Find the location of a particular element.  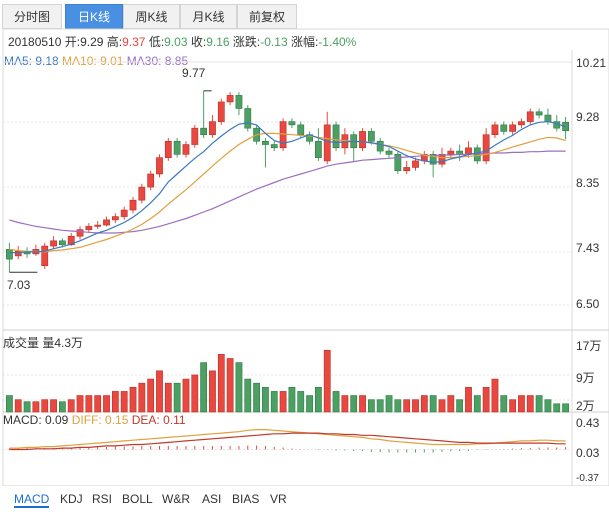

volume-title: 成交量 量4.3万 is located at coordinates (43, 342).